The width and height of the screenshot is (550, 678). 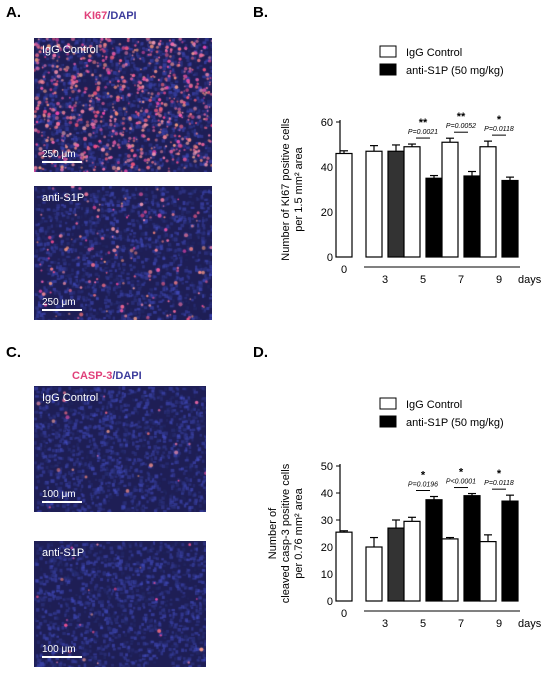 I want to click on micrograph-anti-s1p-casp3: anti-S1P 100 μm, so click(x=120, y=604).